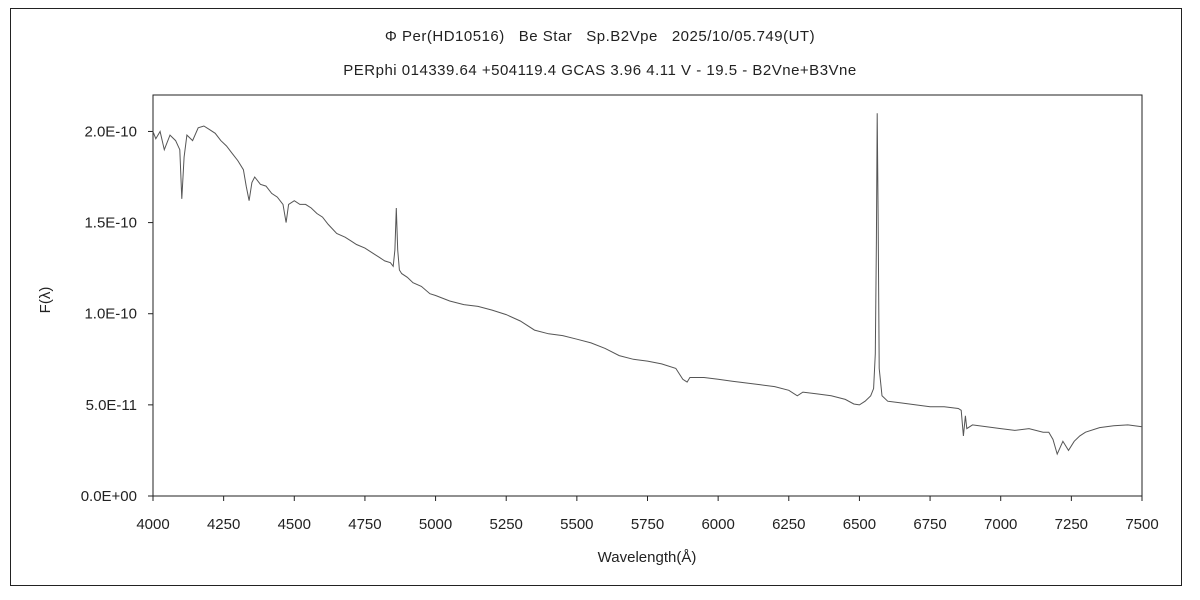 This screenshot has width=1200, height=600. What do you see at coordinates (647, 557) in the screenshot?
I see `x-axis-label: Wavelength(Å)` at bounding box center [647, 557].